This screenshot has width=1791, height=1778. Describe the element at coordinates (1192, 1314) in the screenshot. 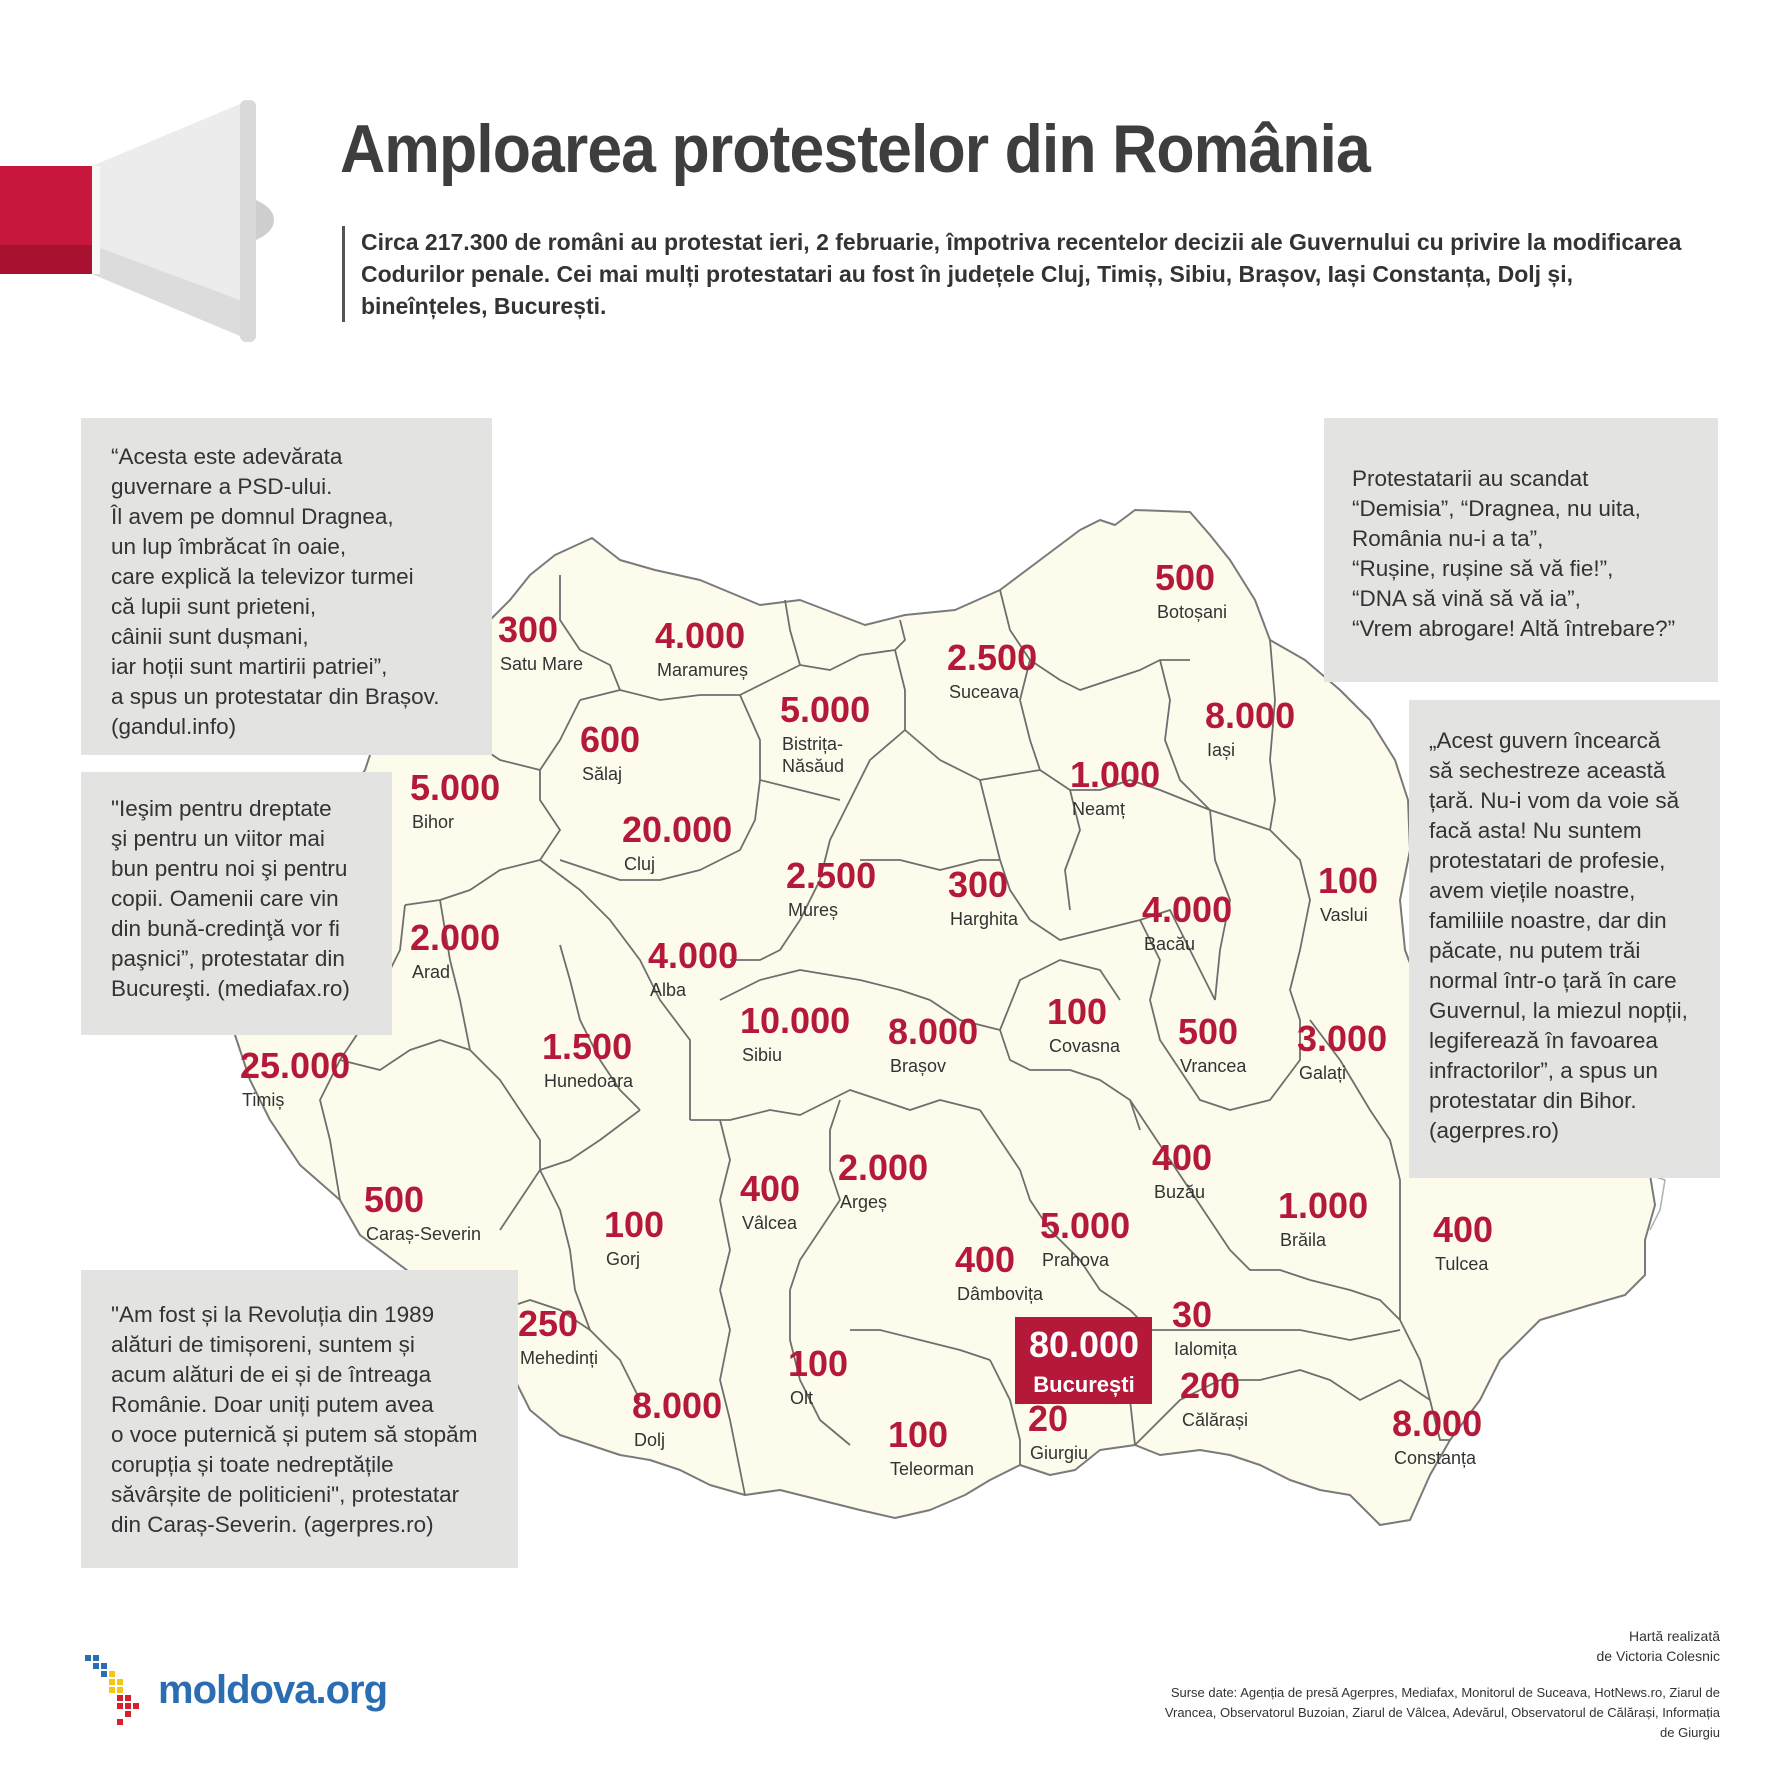

I see `county-value: 30` at that location.